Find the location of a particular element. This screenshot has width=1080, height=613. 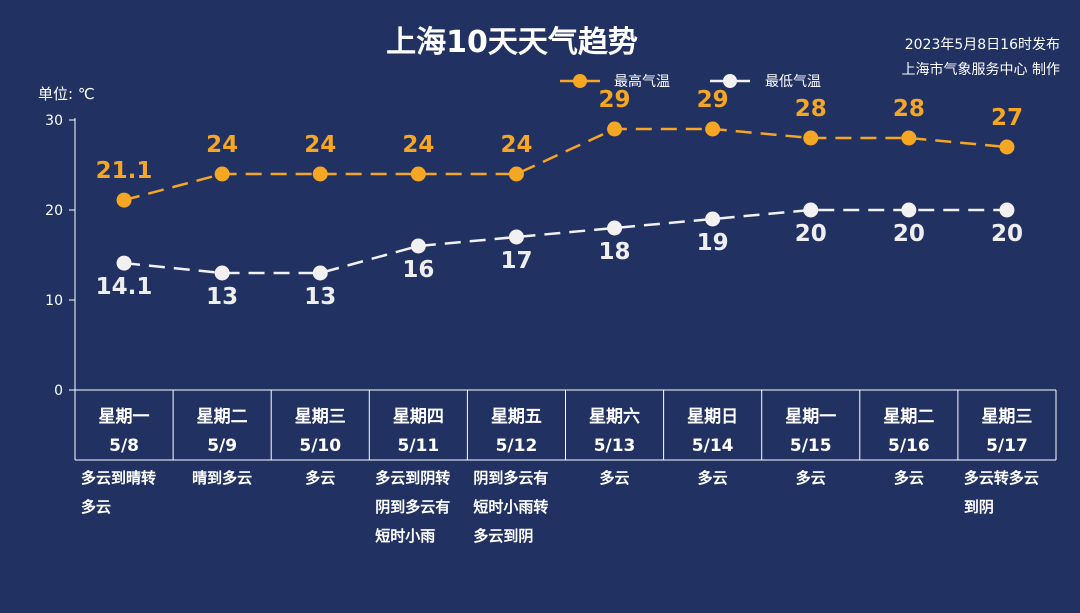

weather-description: 多云转多云 is located at coordinates (1001, 478).